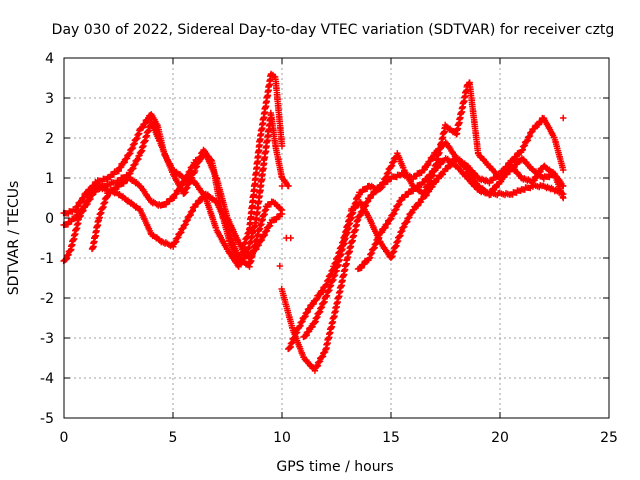 The width and height of the screenshot is (640, 480). What do you see at coordinates (64, 438) in the screenshot?
I see `x-tick-label: 0` at bounding box center [64, 438].